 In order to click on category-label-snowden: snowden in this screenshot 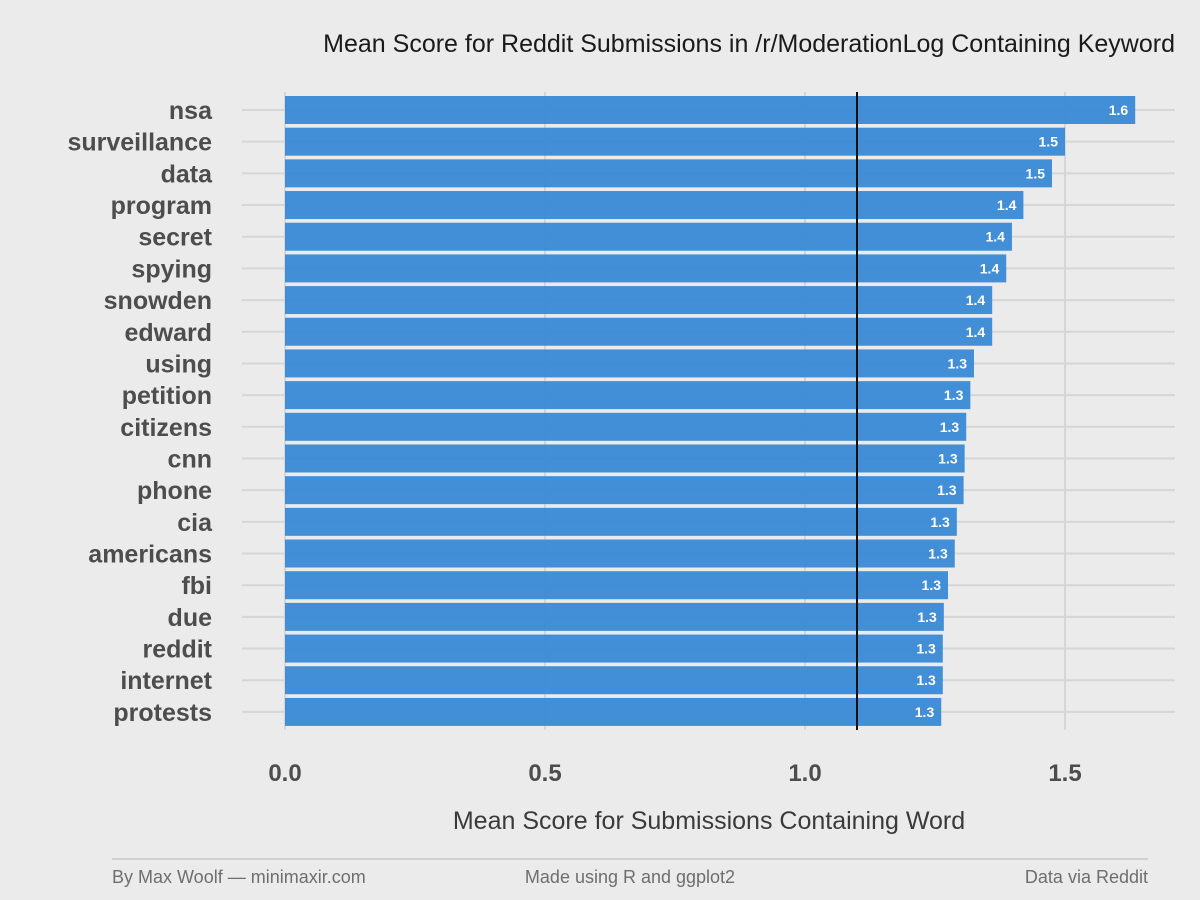, I will do `click(158, 301)`.